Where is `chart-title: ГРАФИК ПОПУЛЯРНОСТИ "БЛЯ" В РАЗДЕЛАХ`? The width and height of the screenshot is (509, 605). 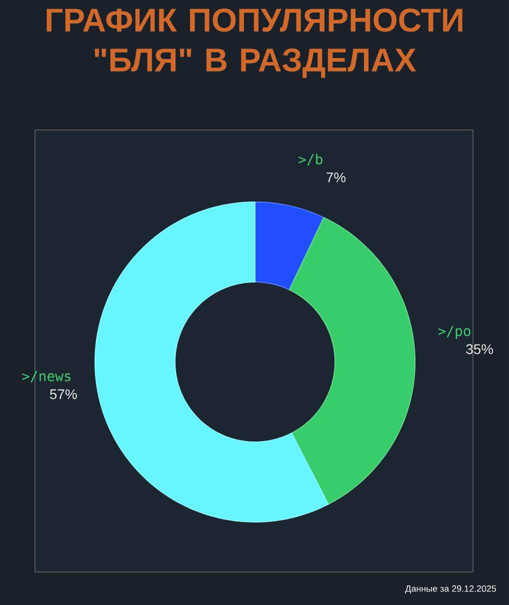
chart-title: ГРАФИК ПОПУЛЯРНОСТИ "БЛЯ" В РАЗДЕЛАХ is located at coordinates (254, 43).